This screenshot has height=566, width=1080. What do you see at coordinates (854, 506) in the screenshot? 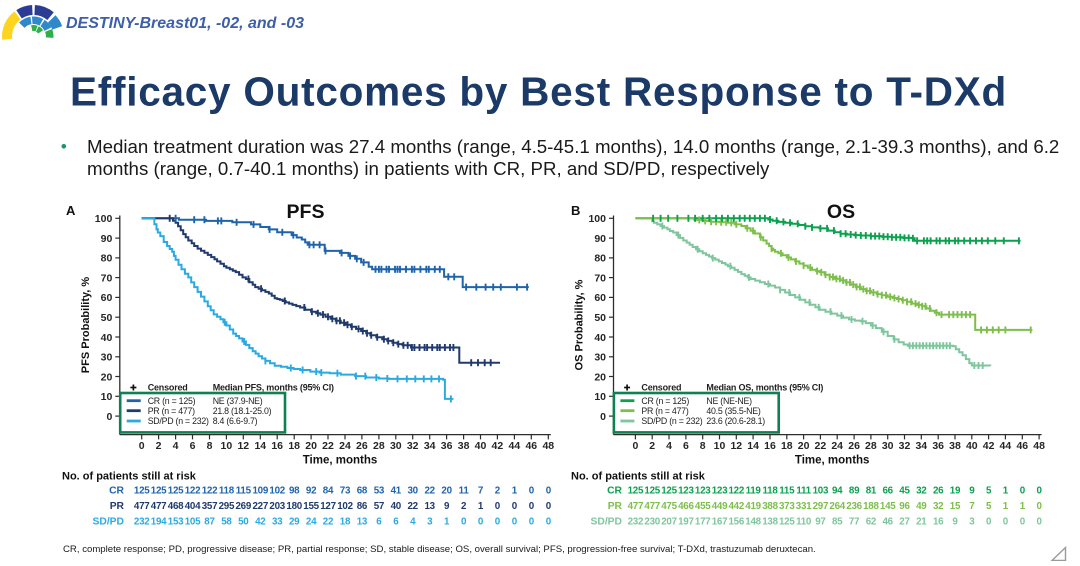
I see `svg-text: 236` at bounding box center [854, 506].